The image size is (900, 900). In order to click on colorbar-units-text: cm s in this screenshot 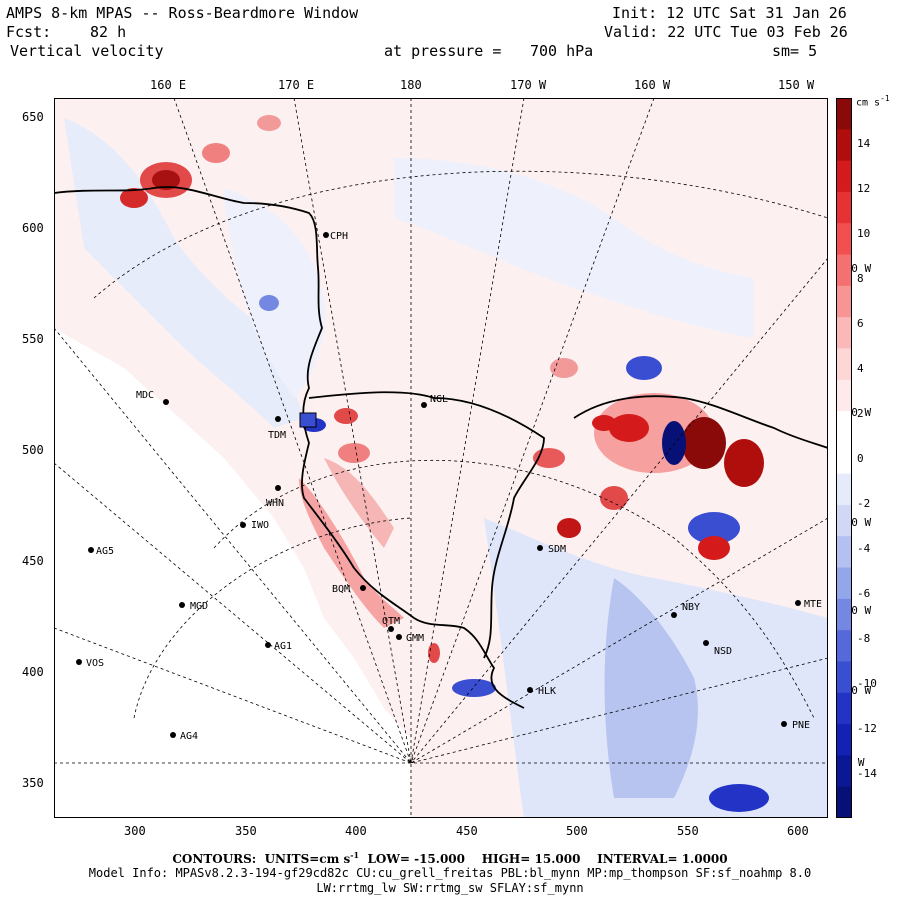, I will do `click(868, 103)`.